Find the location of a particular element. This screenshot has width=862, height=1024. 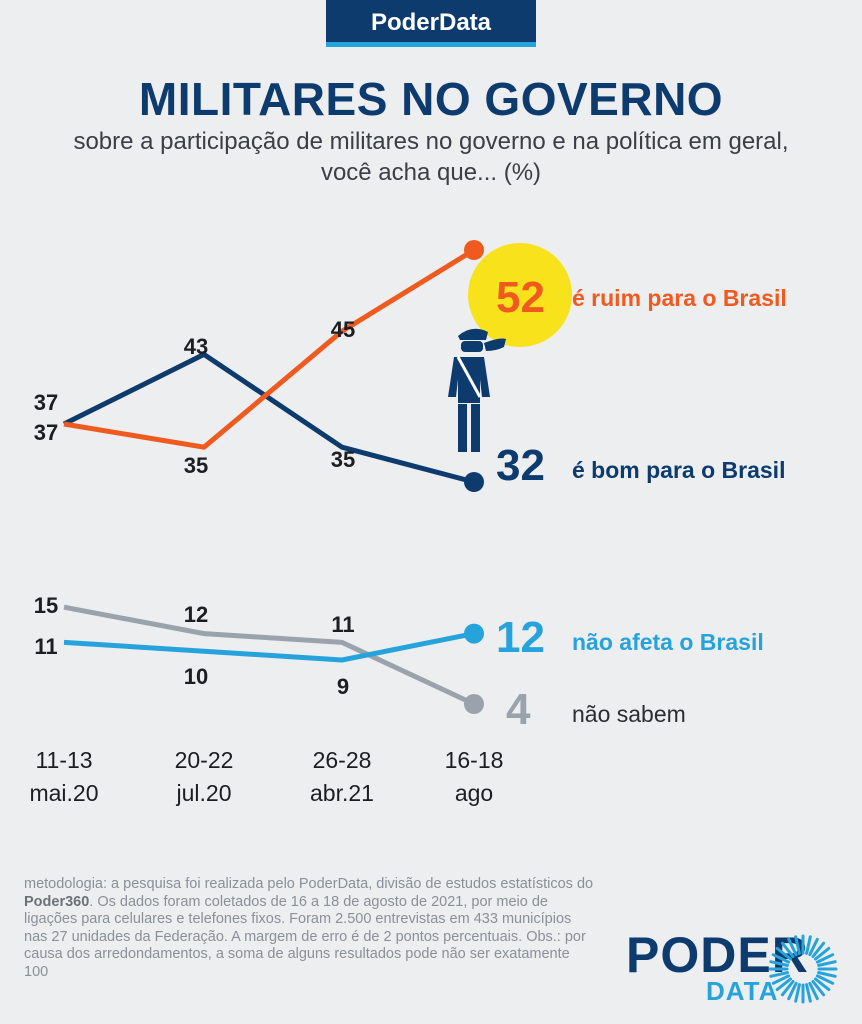

value-label-bom-0: 37 is located at coordinates (46, 402).